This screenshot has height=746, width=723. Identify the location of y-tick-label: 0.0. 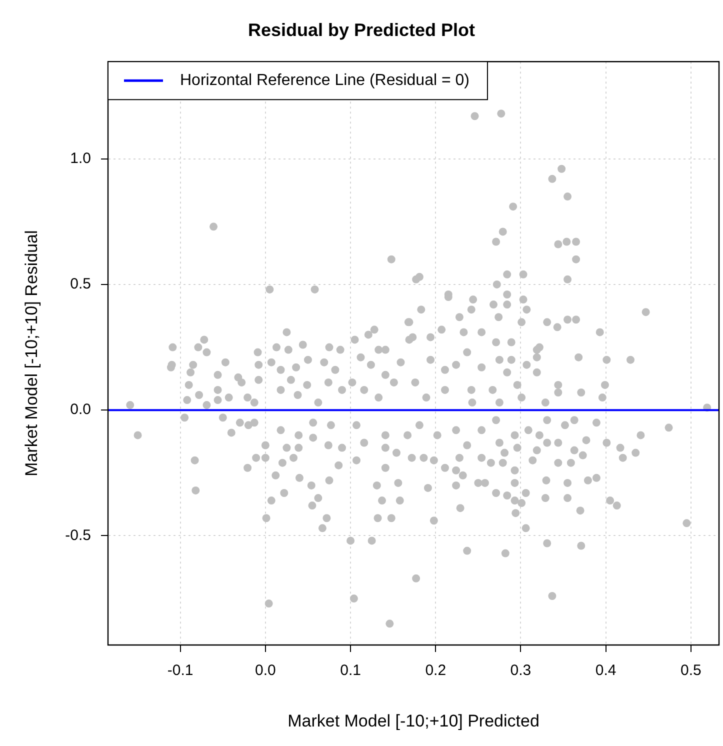
(80, 409).